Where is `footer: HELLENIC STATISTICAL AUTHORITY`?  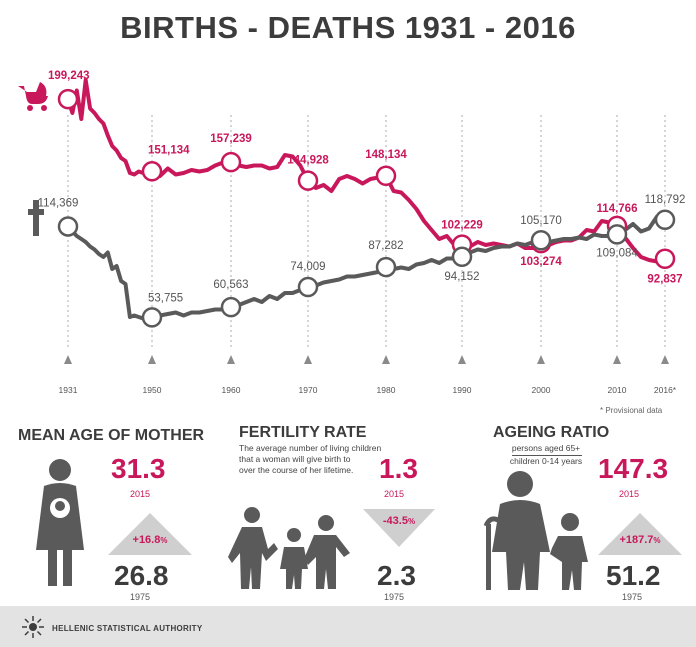
footer: HELLENIC STATISTICAL AUTHORITY is located at coordinates (348, 626).